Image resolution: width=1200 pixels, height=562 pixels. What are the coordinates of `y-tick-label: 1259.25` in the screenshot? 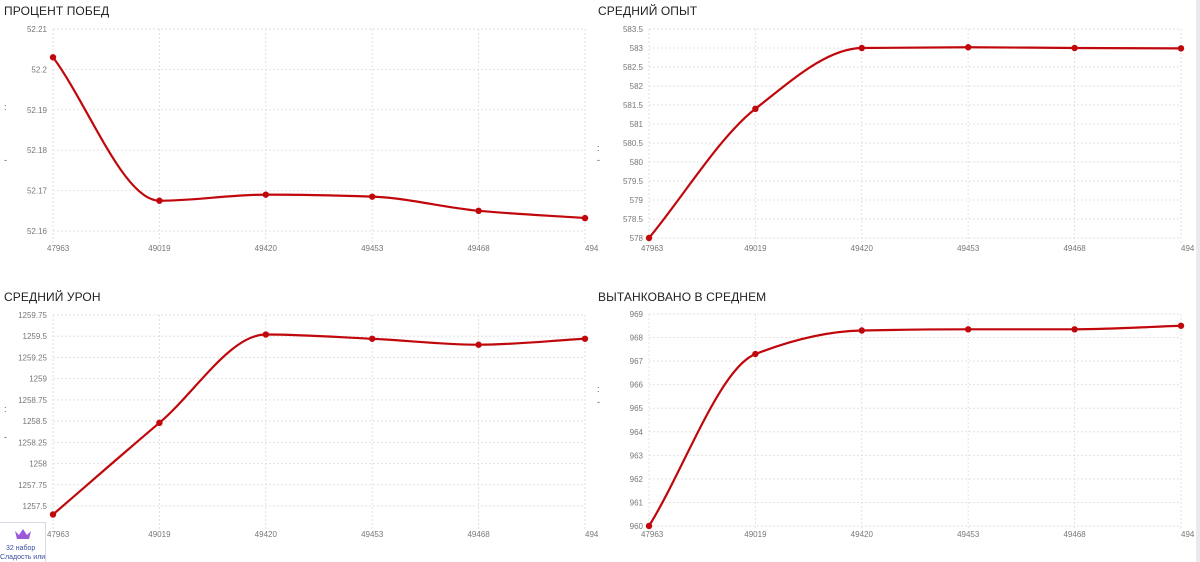 It's located at (32, 357).